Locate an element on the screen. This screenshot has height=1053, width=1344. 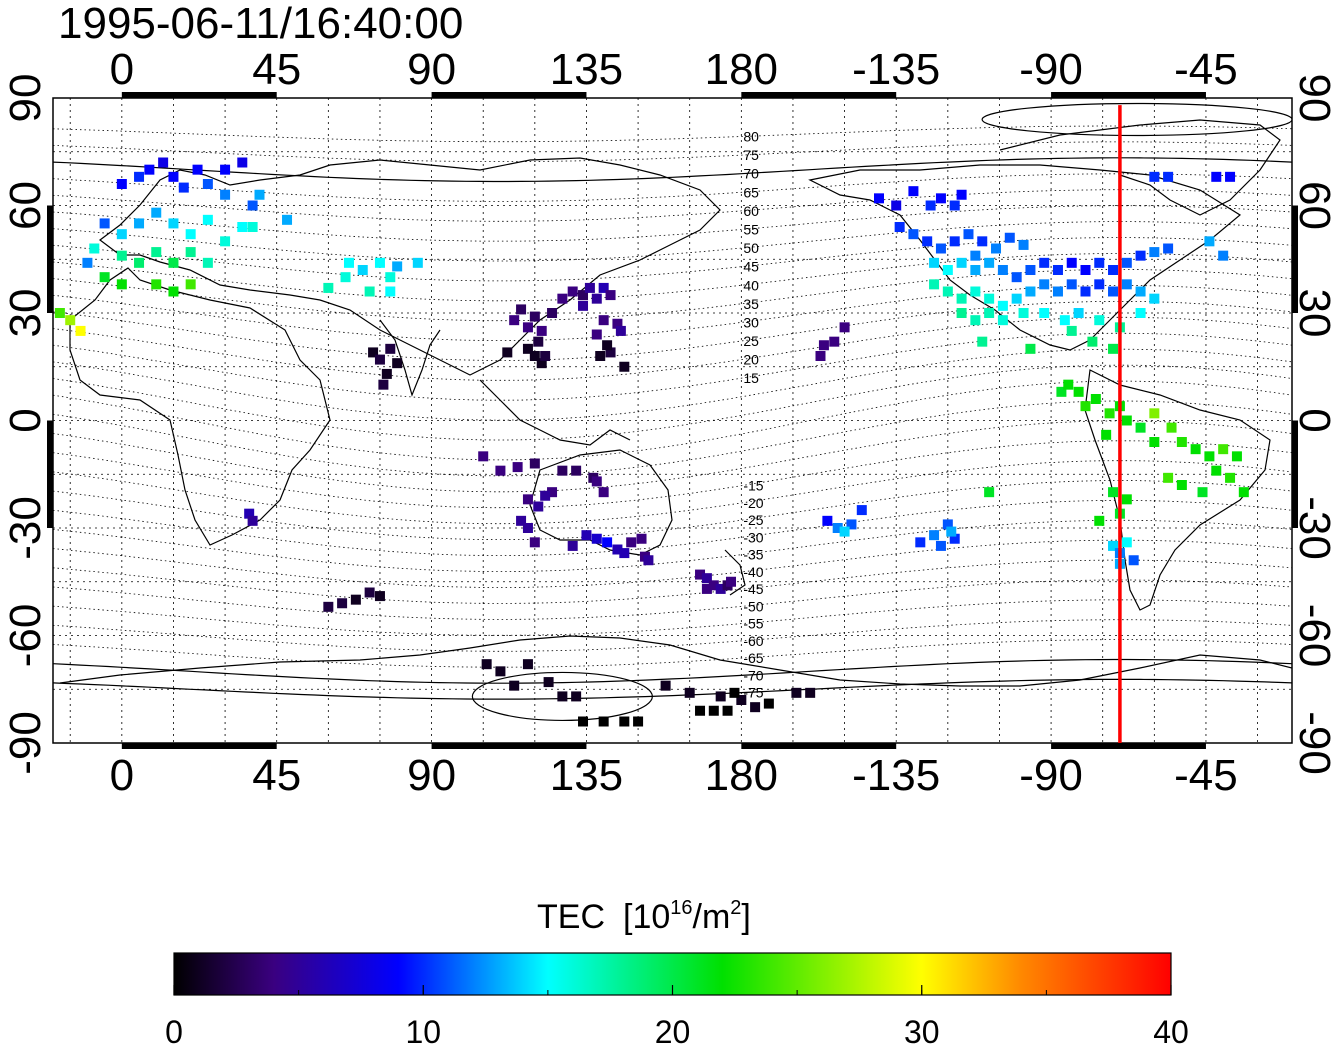
coast-new-zealand is located at coordinates (735, 572).